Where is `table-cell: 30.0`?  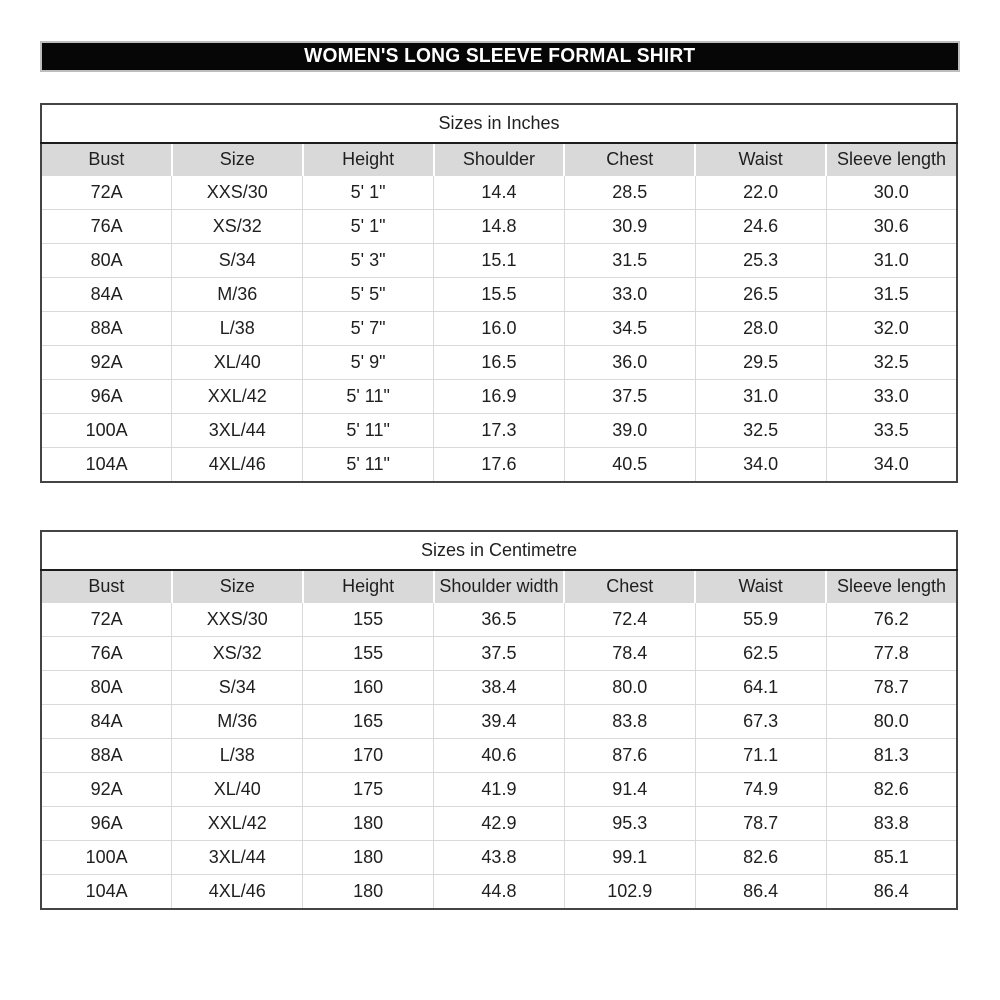
table-cell: 30.0 is located at coordinates (891, 192).